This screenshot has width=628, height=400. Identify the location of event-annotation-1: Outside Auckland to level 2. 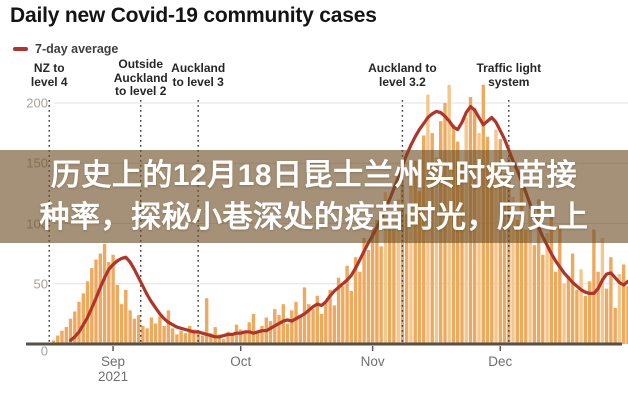
(140, 77).